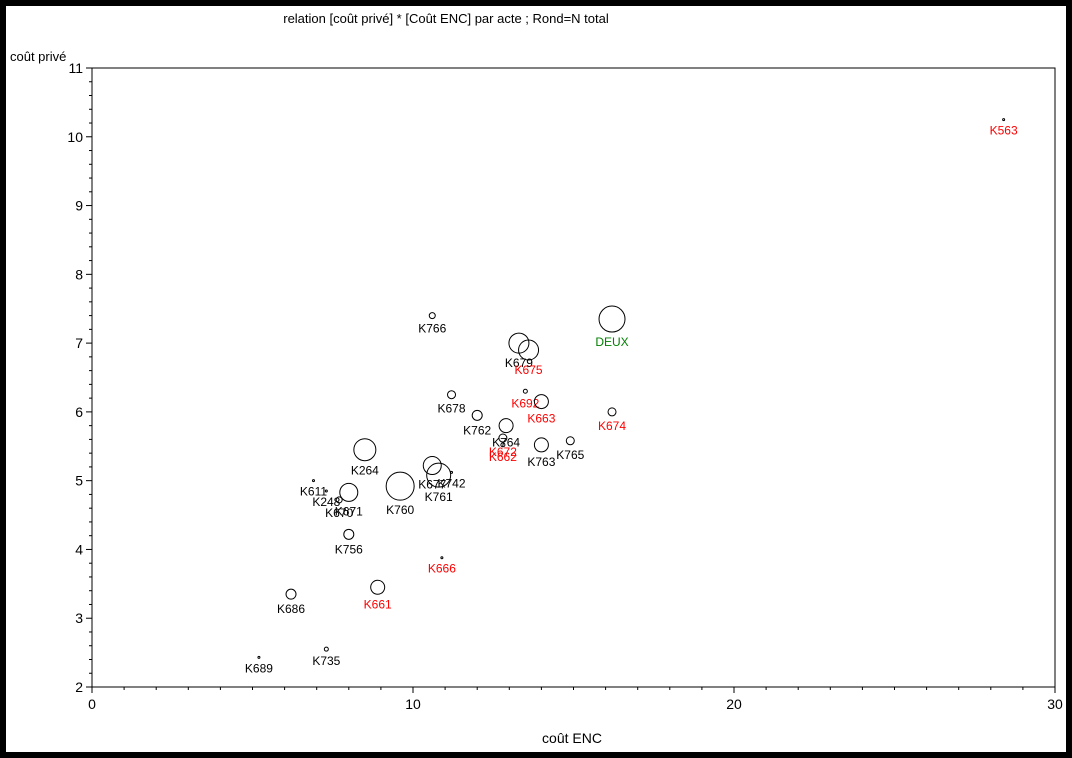 This screenshot has height=758, width=1072. I want to click on data-point: K611, so click(313, 489).